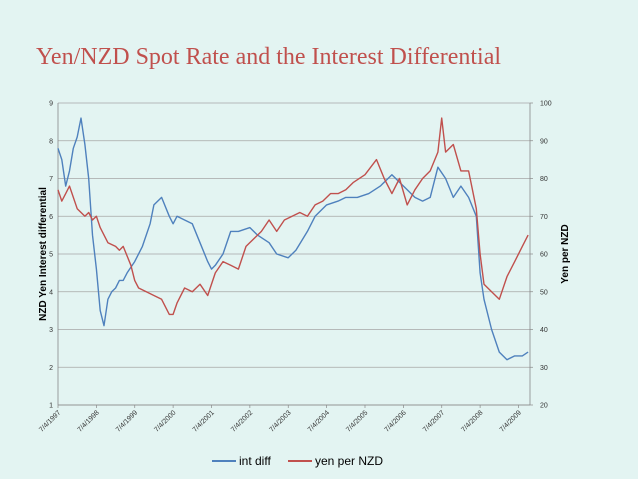  What do you see at coordinates (43, 254) in the screenshot?
I see `left-axis-title: NZD Yen Interest differential` at bounding box center [43, 254].